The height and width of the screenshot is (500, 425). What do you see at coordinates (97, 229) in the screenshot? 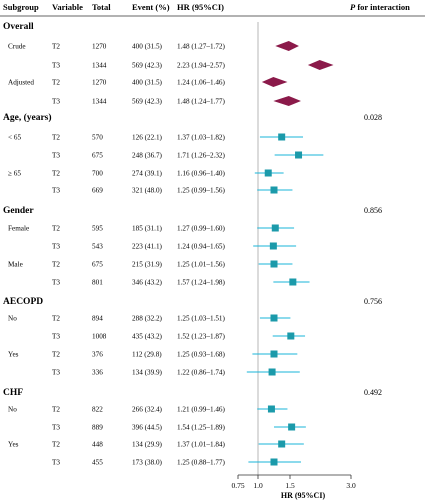
I see `row-total: 595` at bounding box center [97, 229].